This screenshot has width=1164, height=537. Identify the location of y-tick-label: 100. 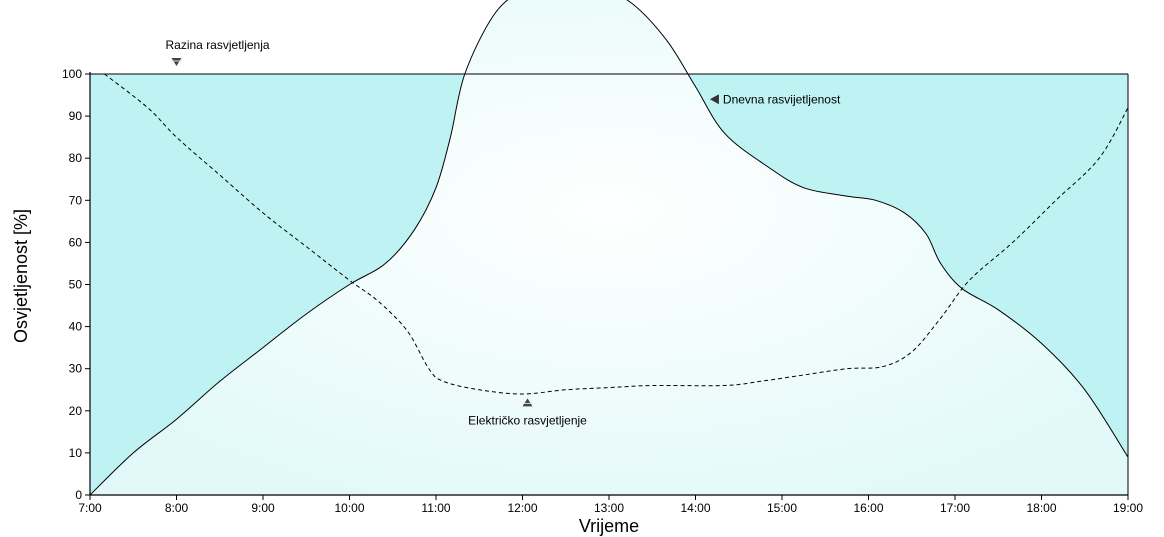
(72, 74).